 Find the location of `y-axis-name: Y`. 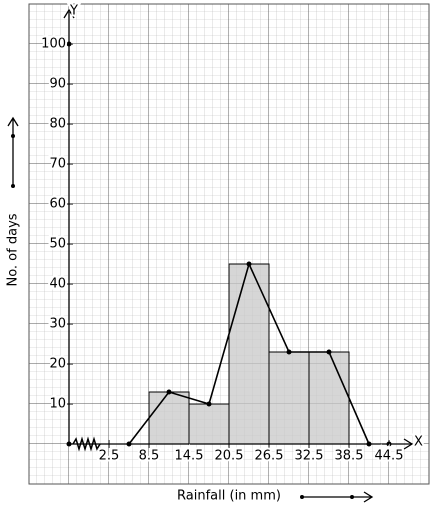

y-axis-name: Y is located at coordinates (73, 11).